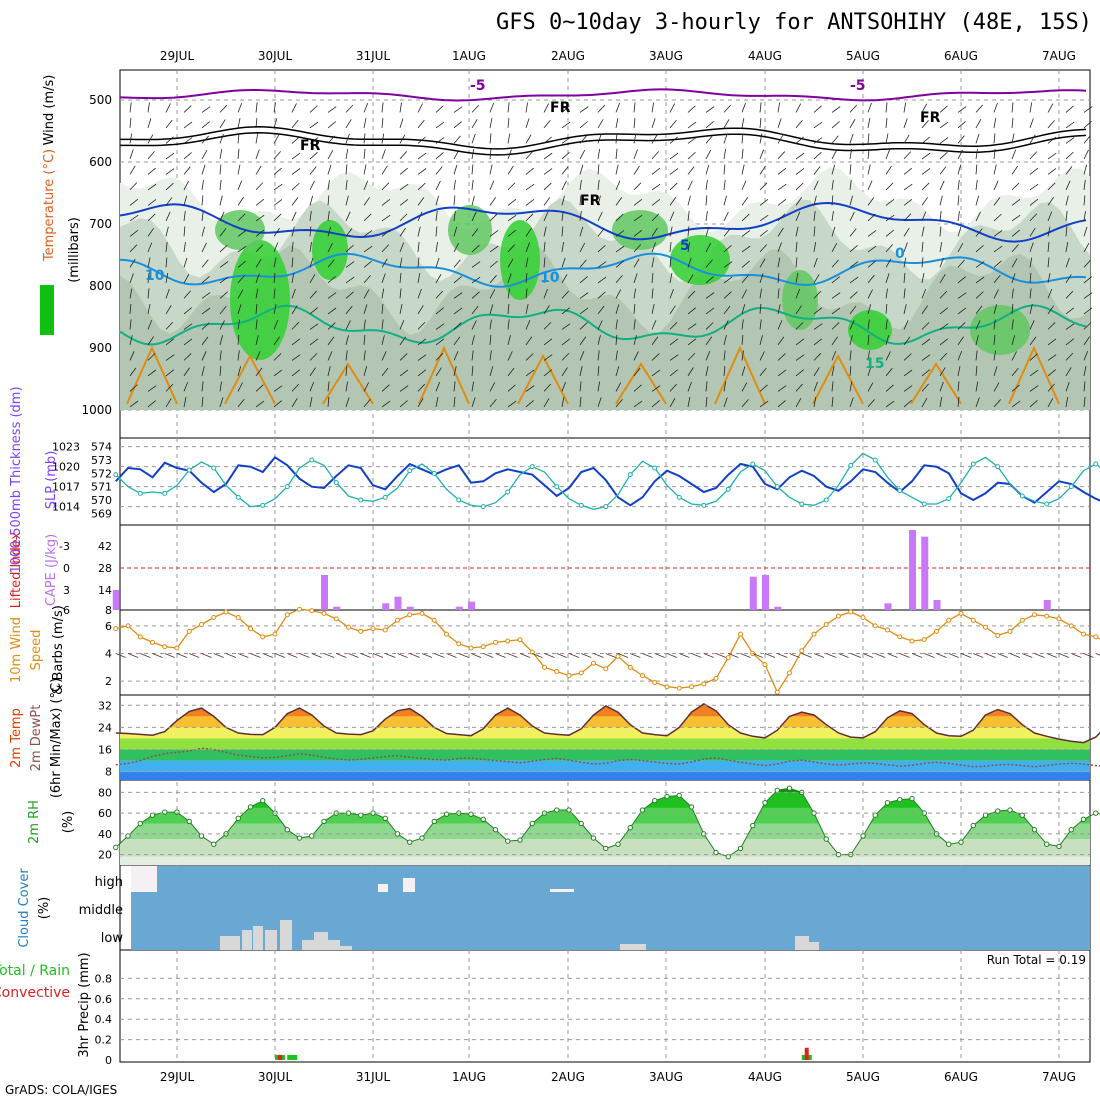 Image resolution: width=1100 pixels, height=1100 pixels. Describe the element at coordinates (603, 222) in the screenshot. I see `contour-minus5` at that location.